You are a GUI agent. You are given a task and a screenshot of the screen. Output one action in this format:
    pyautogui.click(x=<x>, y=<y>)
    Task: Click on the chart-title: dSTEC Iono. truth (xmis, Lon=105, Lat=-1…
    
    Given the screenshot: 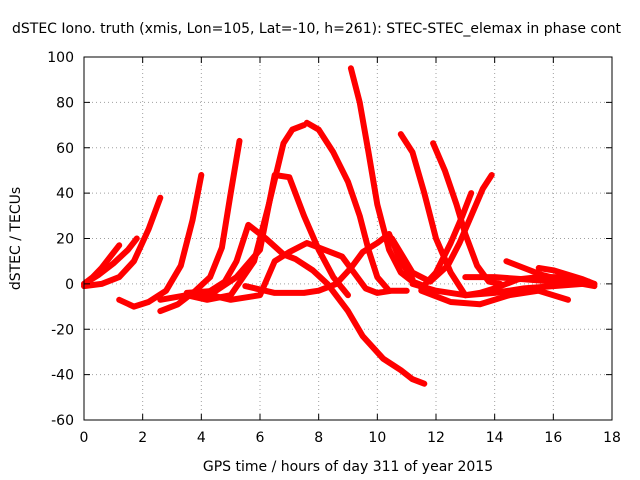 What is the action you would take?
    pyautogui.click(x=317, y=29)
    